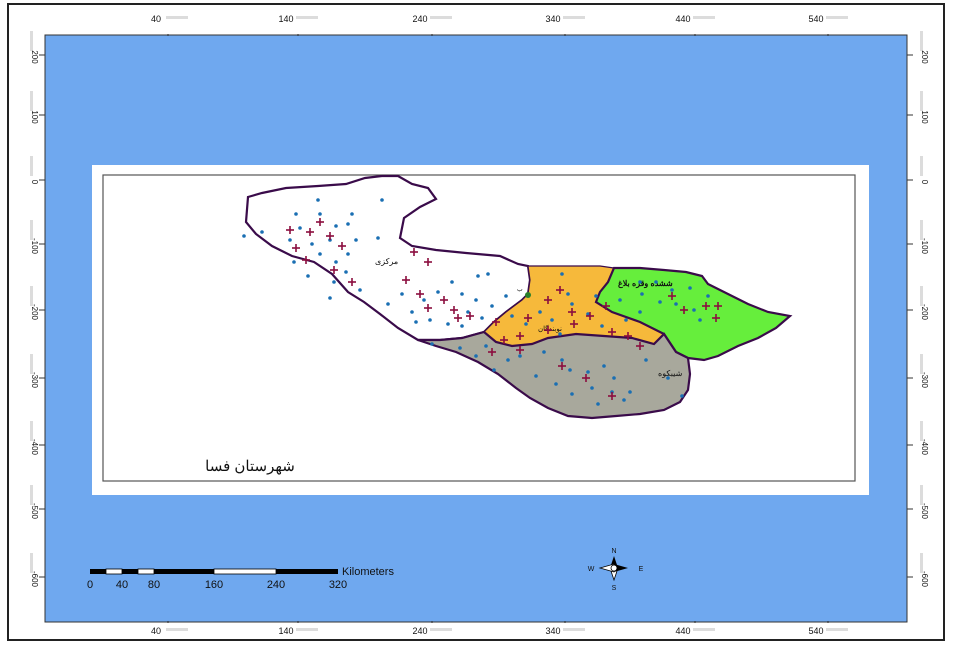 Image resolution: width=953 pixels, height=648 pixels. What do you see at coordinates (918, 309) in the screenshot?
I see `y-axis-right: 200 100 0 -100 -200 -300 -400 -500 -600` at bounding box center [918, 309].